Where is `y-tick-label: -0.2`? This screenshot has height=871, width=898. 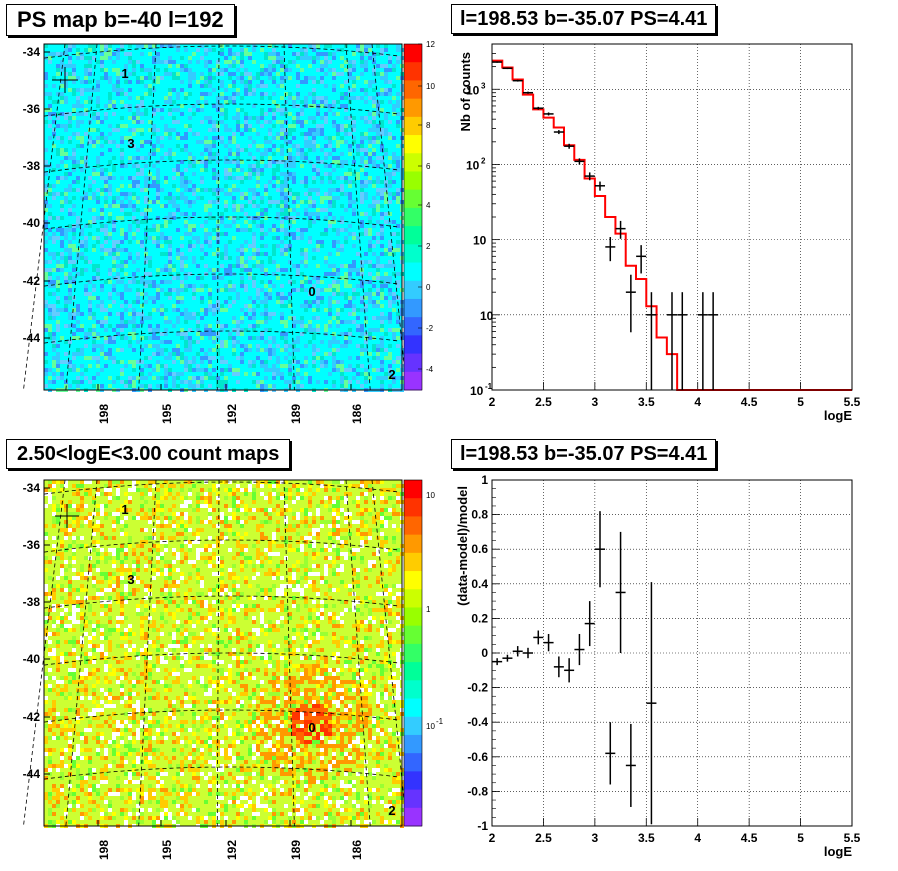
y-tick-label: -0.2 is located at coordinates (477, 688).